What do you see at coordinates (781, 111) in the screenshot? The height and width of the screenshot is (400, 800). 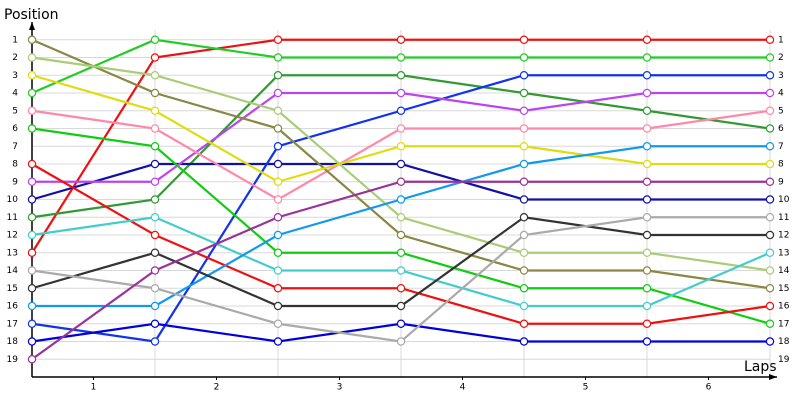 I see `y-tick-label-right: 5` at bounding box center [781, 111].